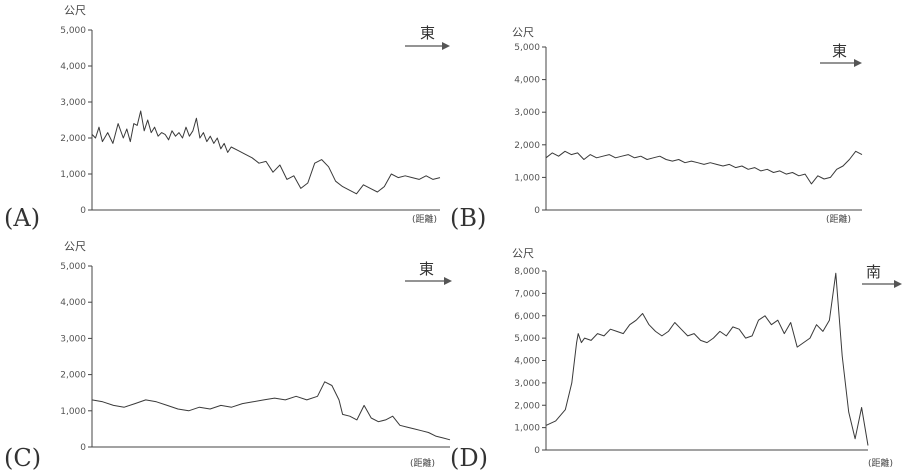 The image size is (904, 472). What do you see at coordinates (873, 272) in the screenshot?
I see `panel-4-direction-label: 南` at bounding box center [873, 272].